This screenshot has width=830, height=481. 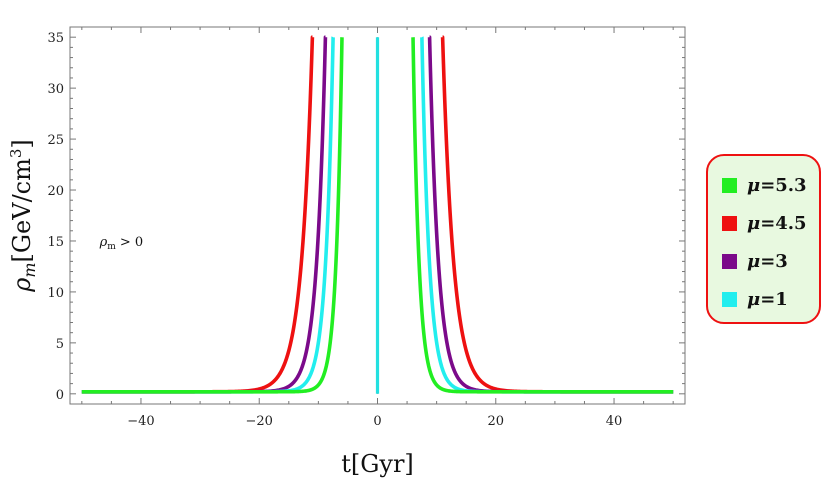 I want to click on annot-sub: m, so click(x=111, y=247).